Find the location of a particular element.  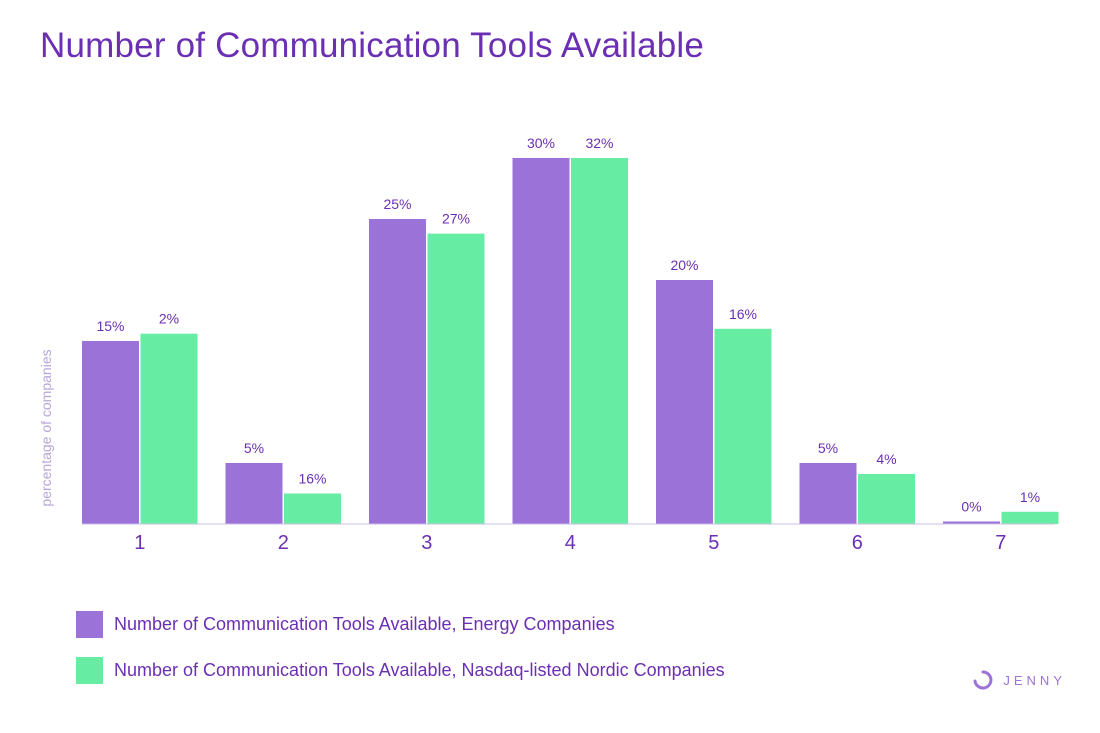

brand-name: JENNY is located at coordinates (1034, 680).